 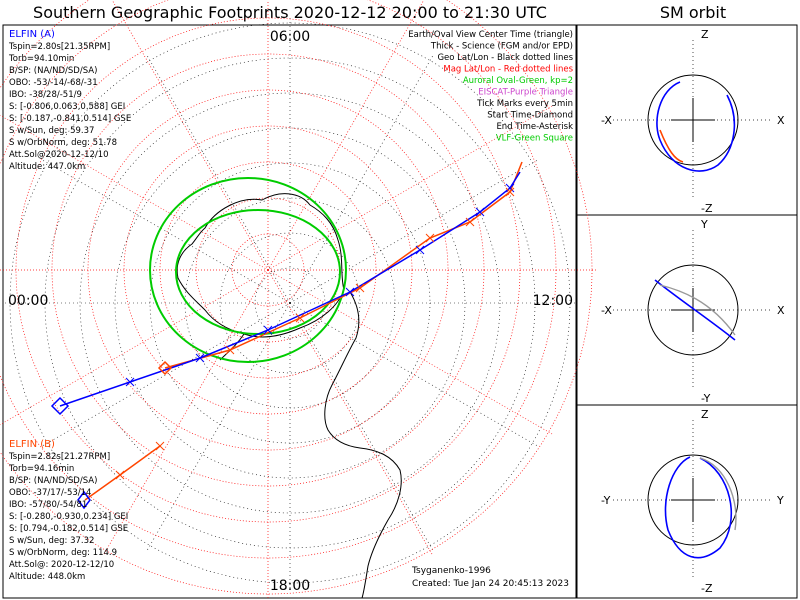 I want to click on elfin-b-info-line: S: [0.794,-0.182,0.514] GSE, so click(x=68, y=529).